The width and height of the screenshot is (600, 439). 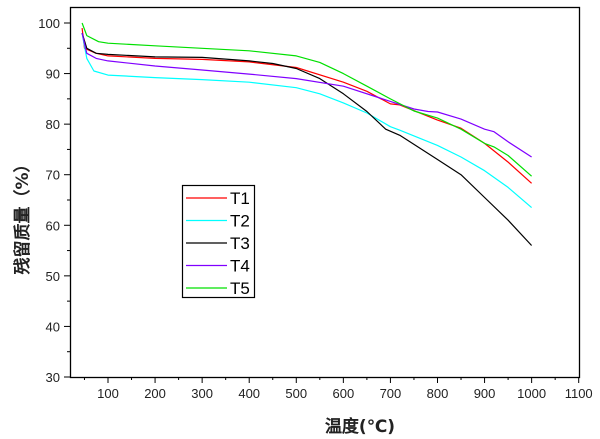 What do you see at coordinates (49, 23) in the screenshot?
I see `y-tick-label: 100` at bounding box center [49, 23].